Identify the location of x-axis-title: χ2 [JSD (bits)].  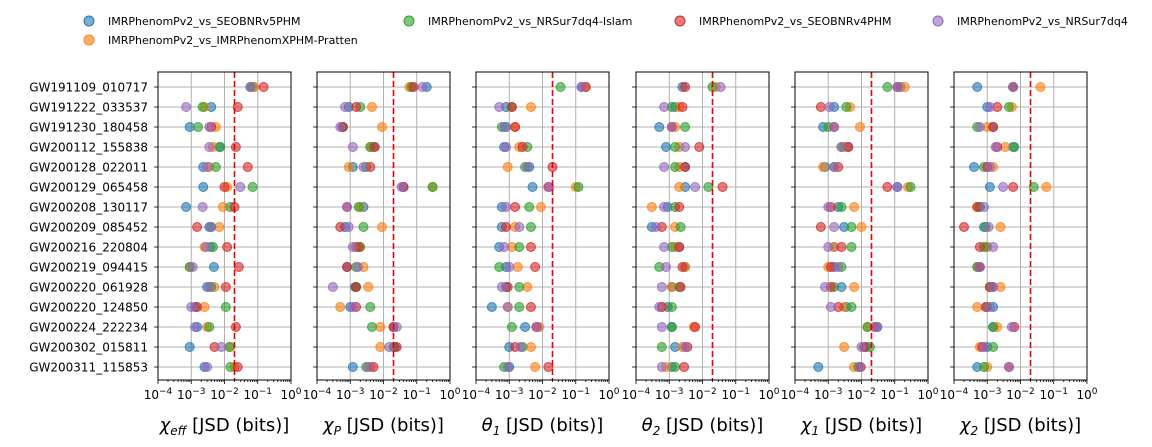
(1020, 426).